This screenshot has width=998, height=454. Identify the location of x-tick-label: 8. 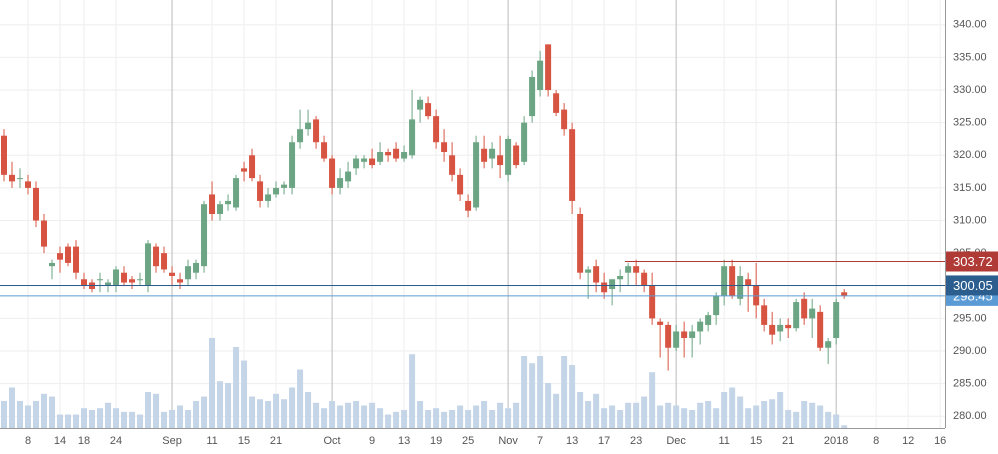
(876, 441).